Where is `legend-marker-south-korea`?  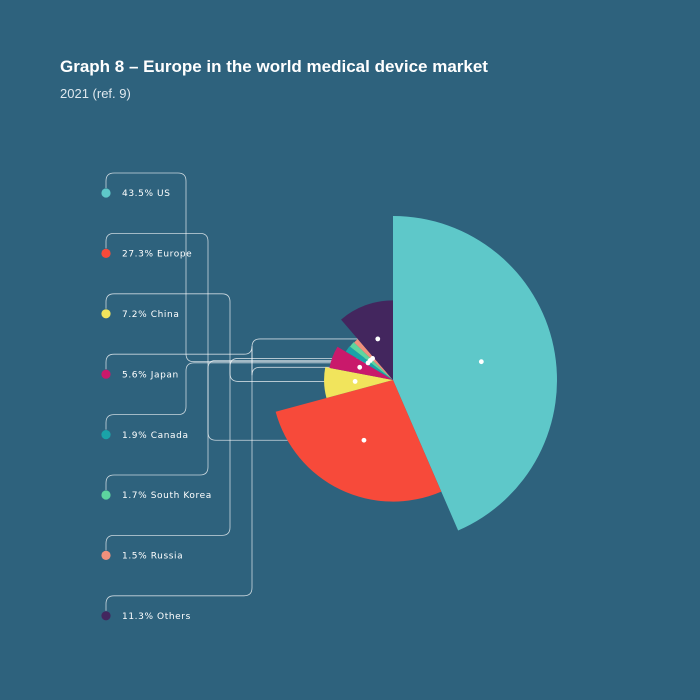
legend-marker-south-korea is located at coordinates (106, 495).